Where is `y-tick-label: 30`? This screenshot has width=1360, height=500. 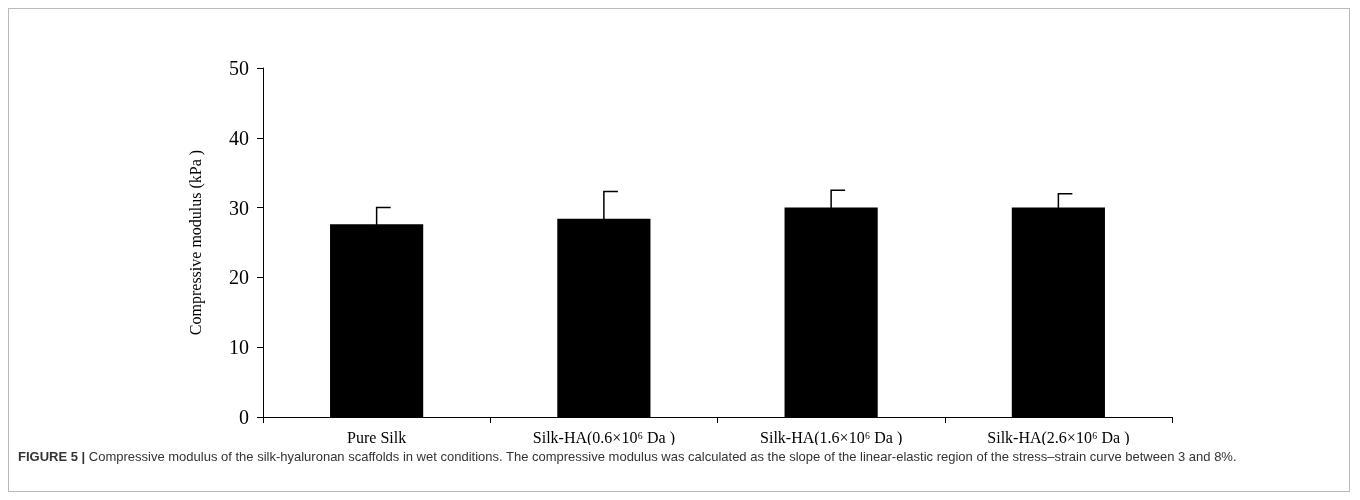
y-tick-label: 30 is located at coordinates (239, 207).